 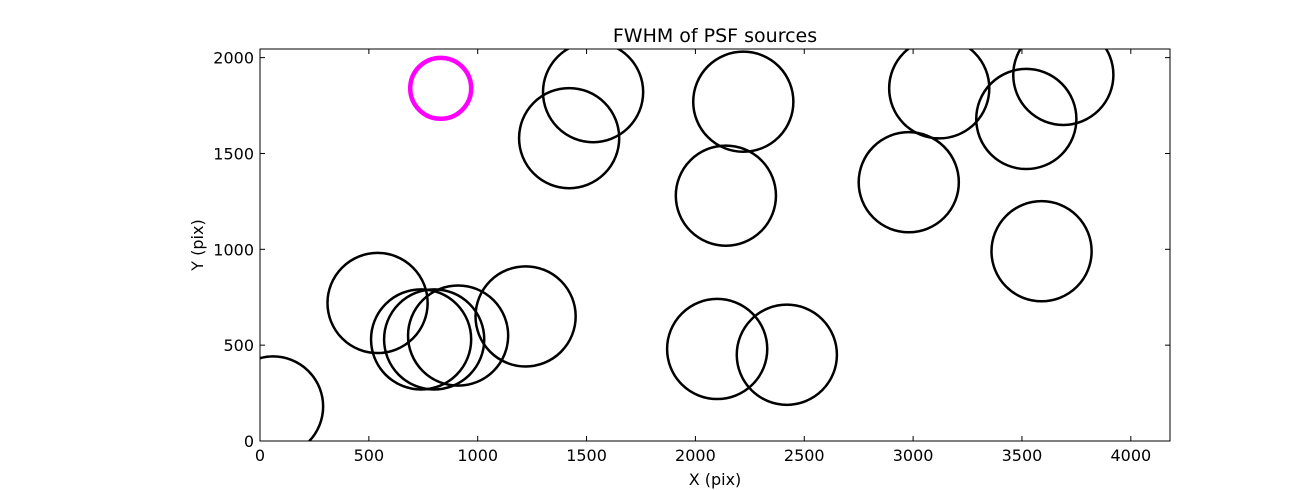 What do you see at coordinates (440, 88) in the screenshot?
I see `highlighted-source-circle` at bounding box center [440, 88].